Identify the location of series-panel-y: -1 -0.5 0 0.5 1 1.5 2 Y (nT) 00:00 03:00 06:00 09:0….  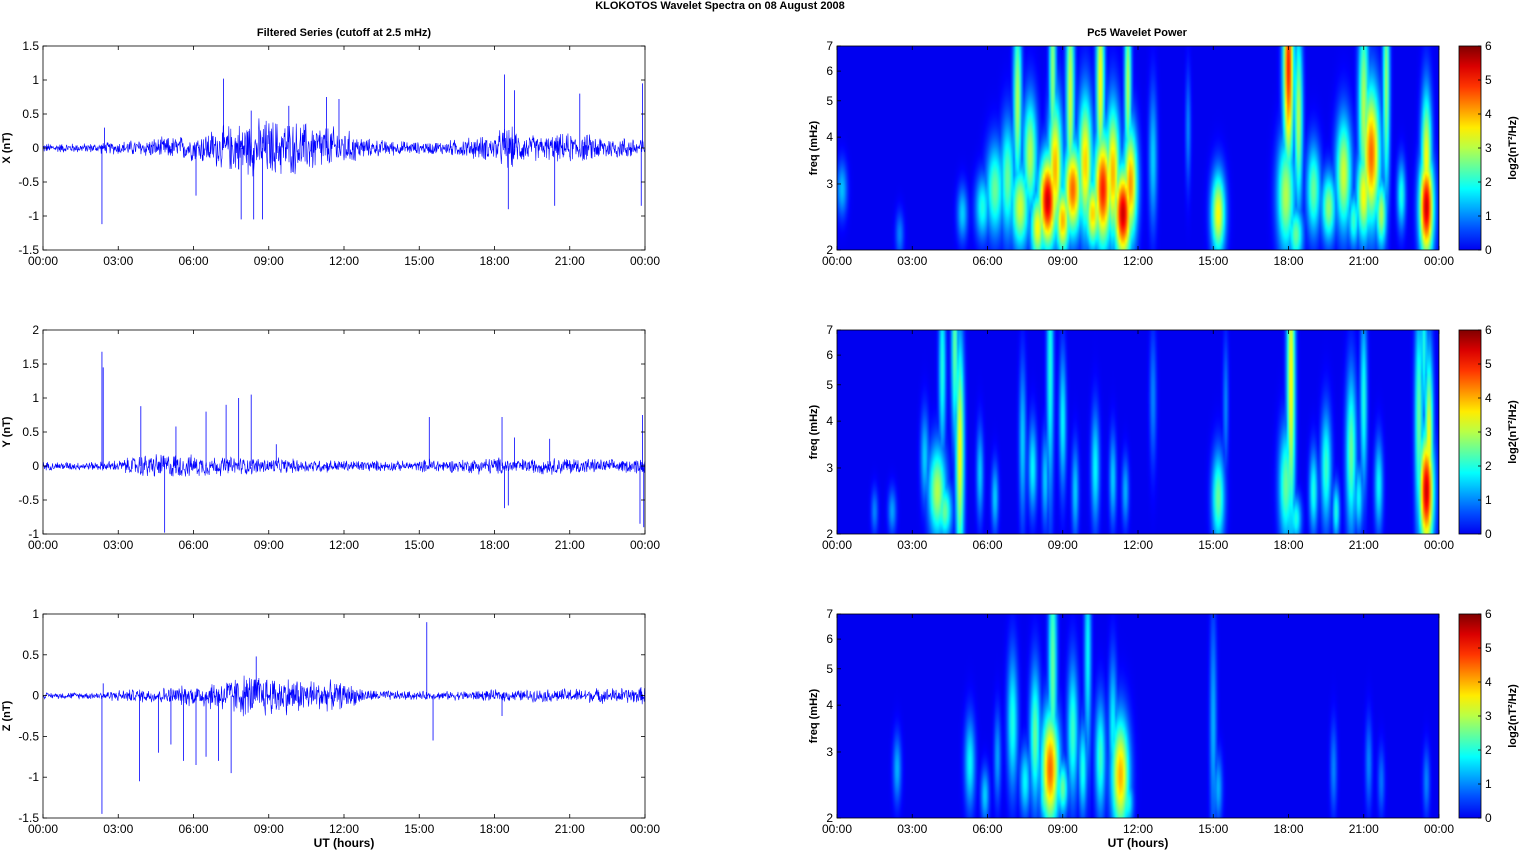
(330, 437).